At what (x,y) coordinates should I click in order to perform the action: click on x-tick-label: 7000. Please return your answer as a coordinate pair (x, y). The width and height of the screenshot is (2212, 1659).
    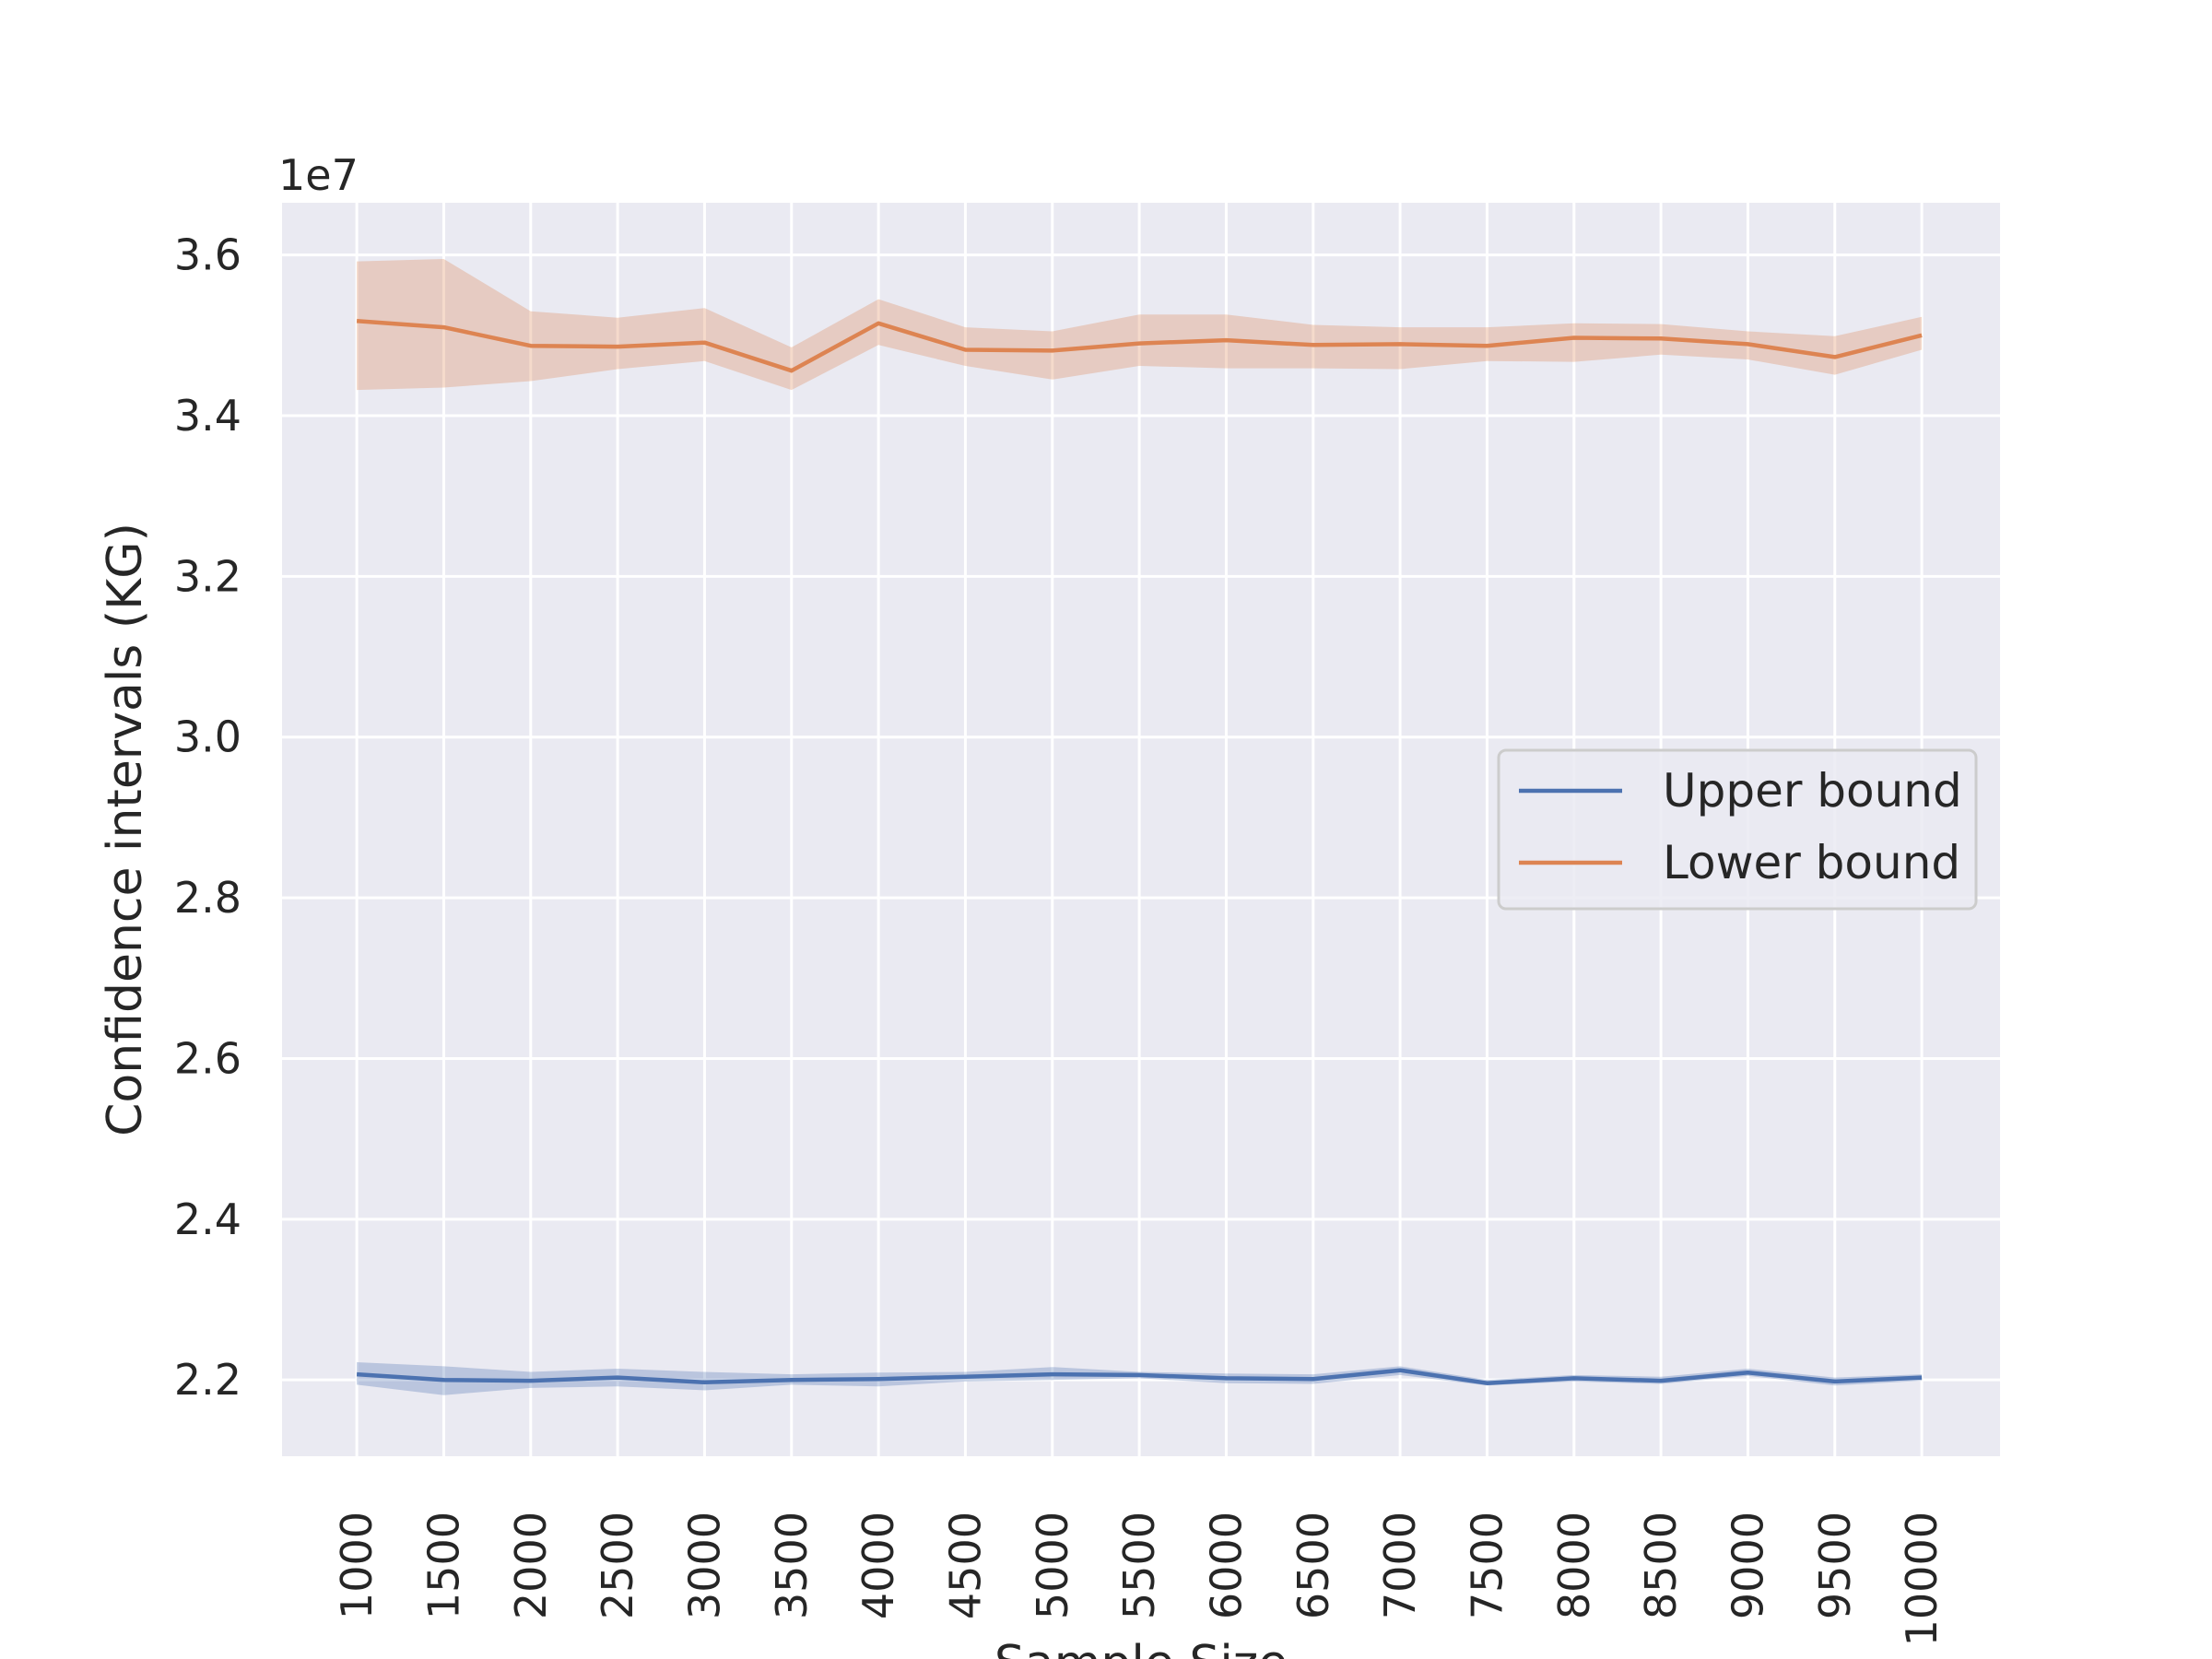
    Looking at the image, I should click on (1400, 1565).